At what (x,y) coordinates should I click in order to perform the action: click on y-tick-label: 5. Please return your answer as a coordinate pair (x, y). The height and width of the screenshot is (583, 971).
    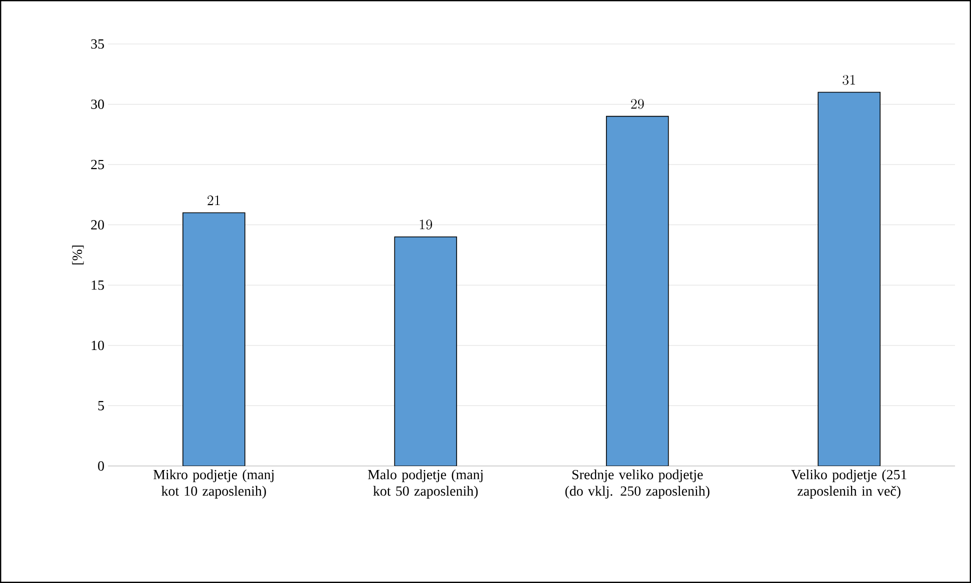
    Looking at the image, I should click on (101, 405).